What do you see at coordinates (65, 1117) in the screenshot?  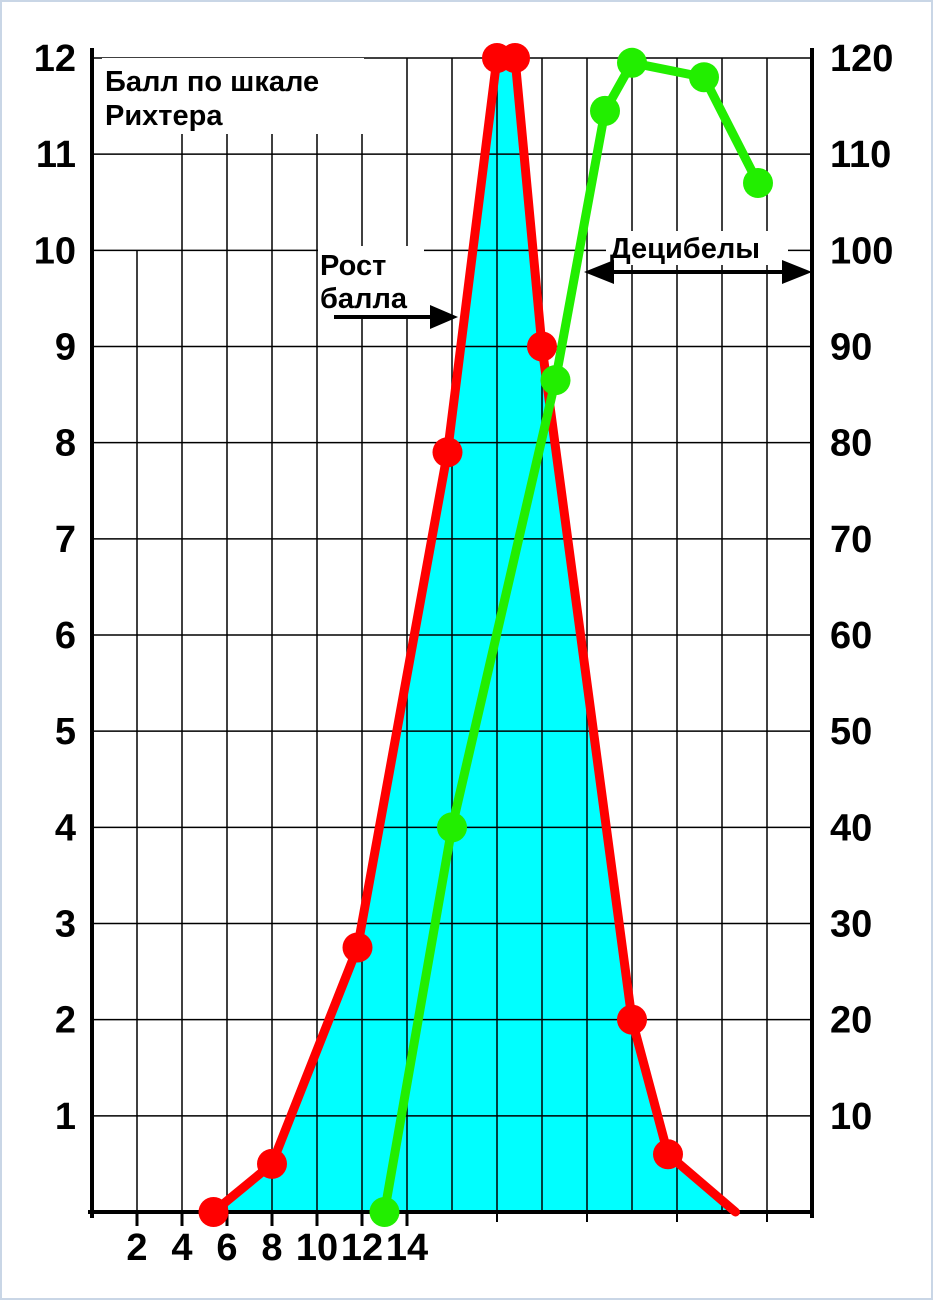 I see `y-left-tick-label: 1` at bounding box center [65, 1117].